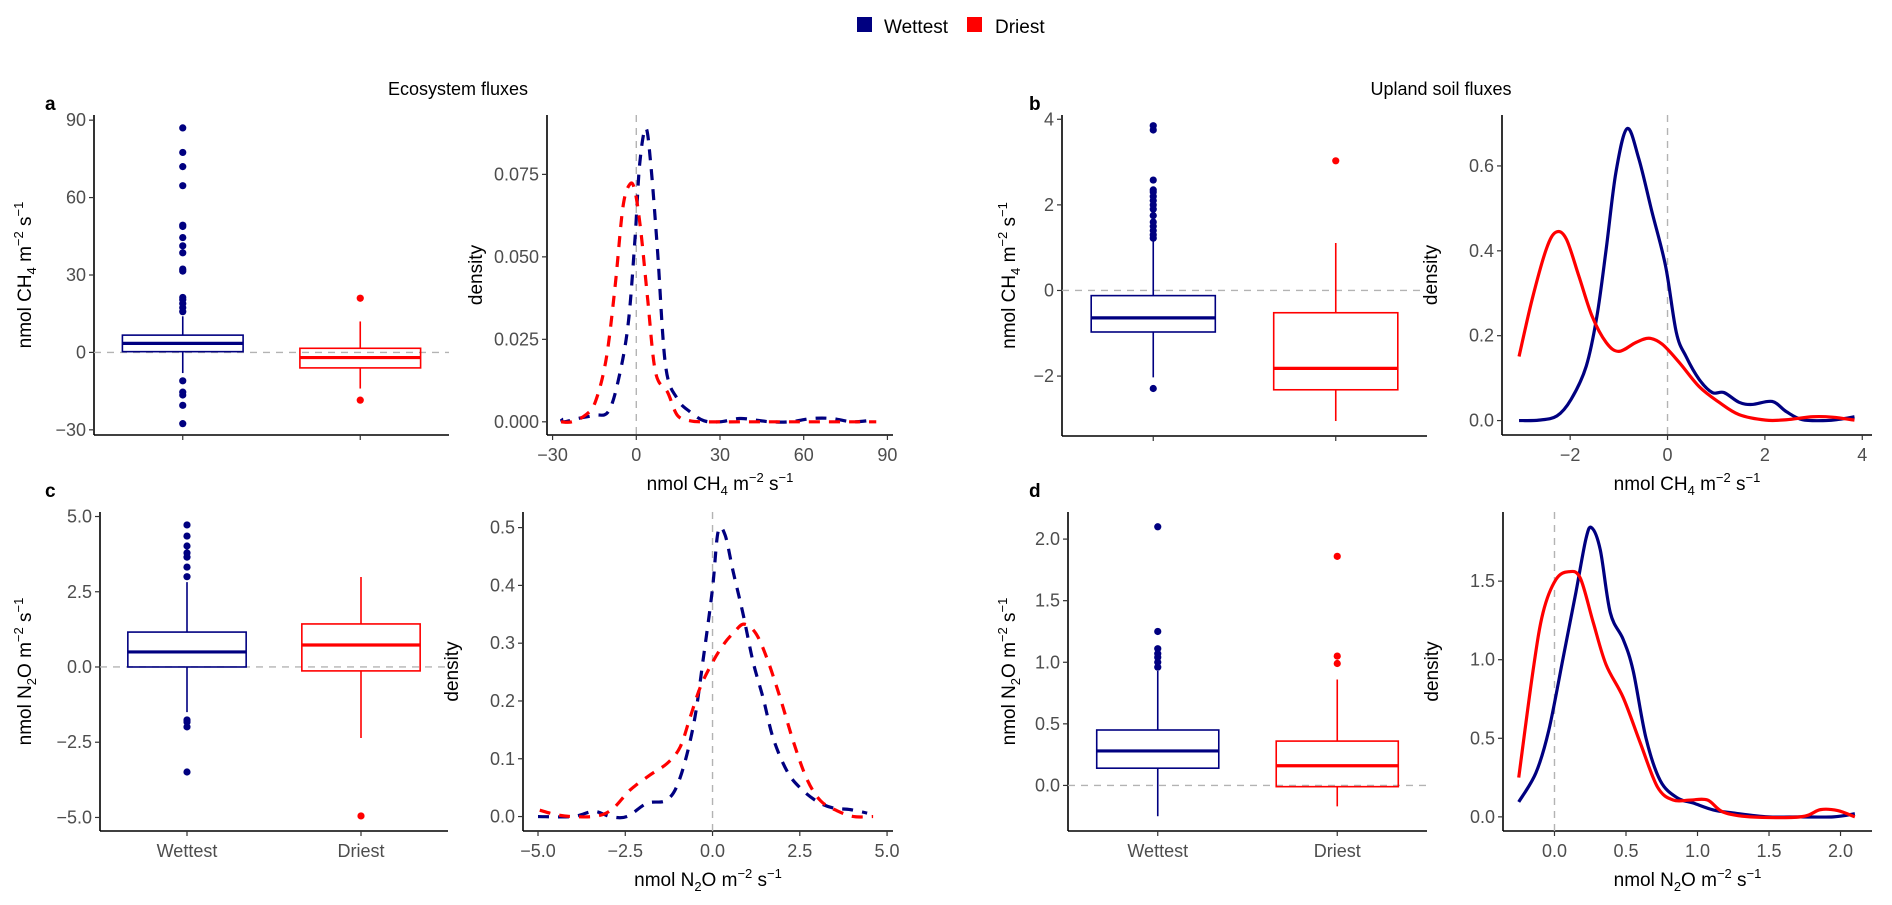 The height and width of the screenshot is (905, 1892). Describe the element at coordinates (799, 851) in the screenshot. I see `x-tick-label: 2.5` at that location.